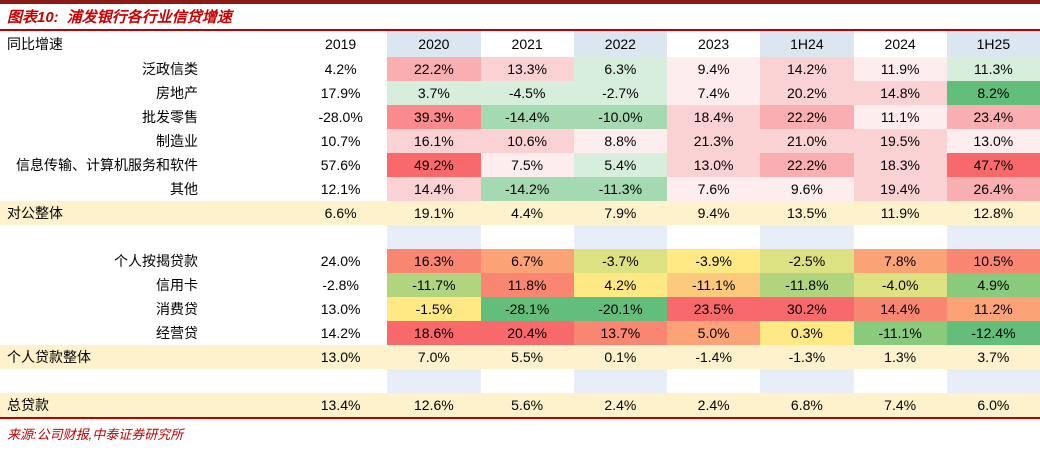  Describe the element at coordinates (527, 357) in the screenshot. I see `value-cell: 5.5%` at that location.